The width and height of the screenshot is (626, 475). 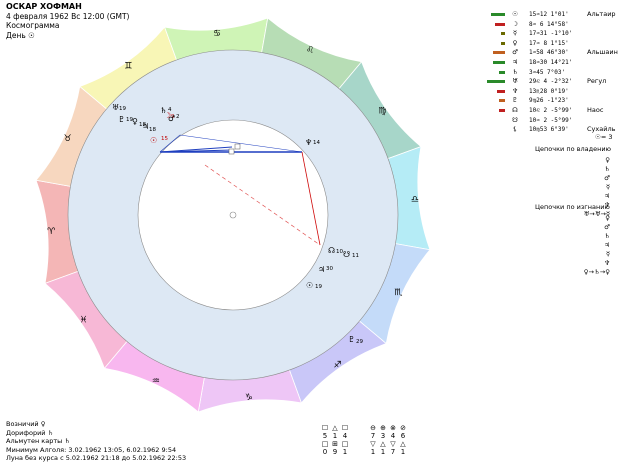 What do you see at coordinates (335, 444) in the screenshot?
I see `grid-cell: ⊞` at bounding box center [335, 444].